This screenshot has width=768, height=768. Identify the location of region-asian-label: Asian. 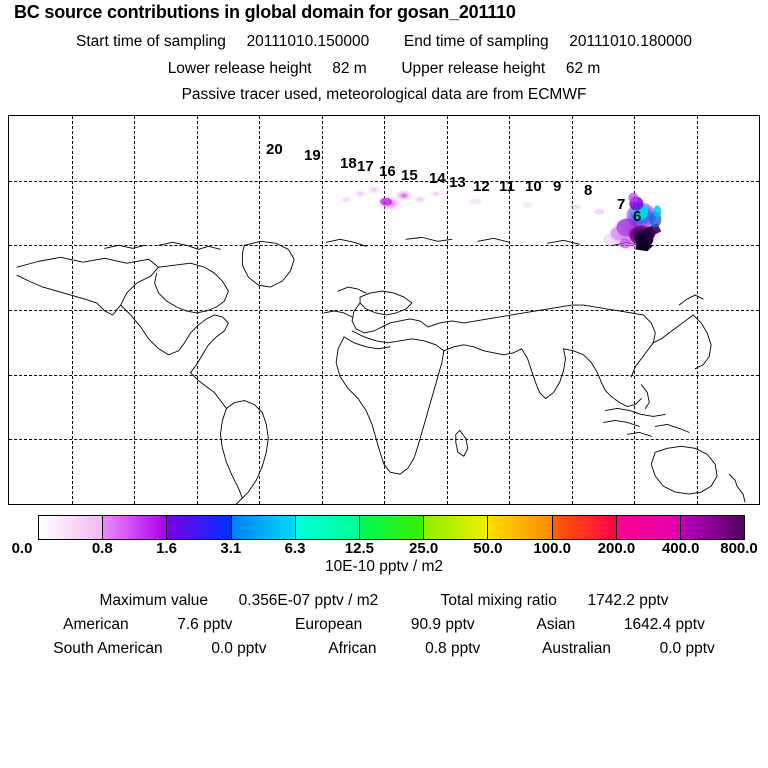
(556, 624).